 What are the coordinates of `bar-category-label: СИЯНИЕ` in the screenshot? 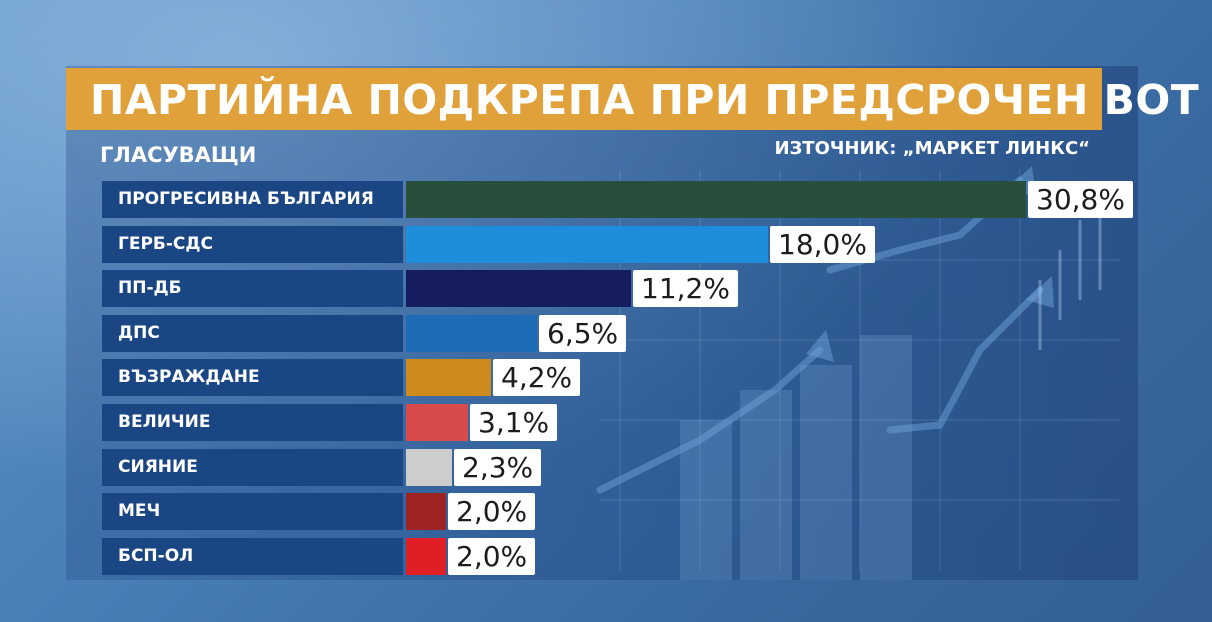 It's located at (252, 467).